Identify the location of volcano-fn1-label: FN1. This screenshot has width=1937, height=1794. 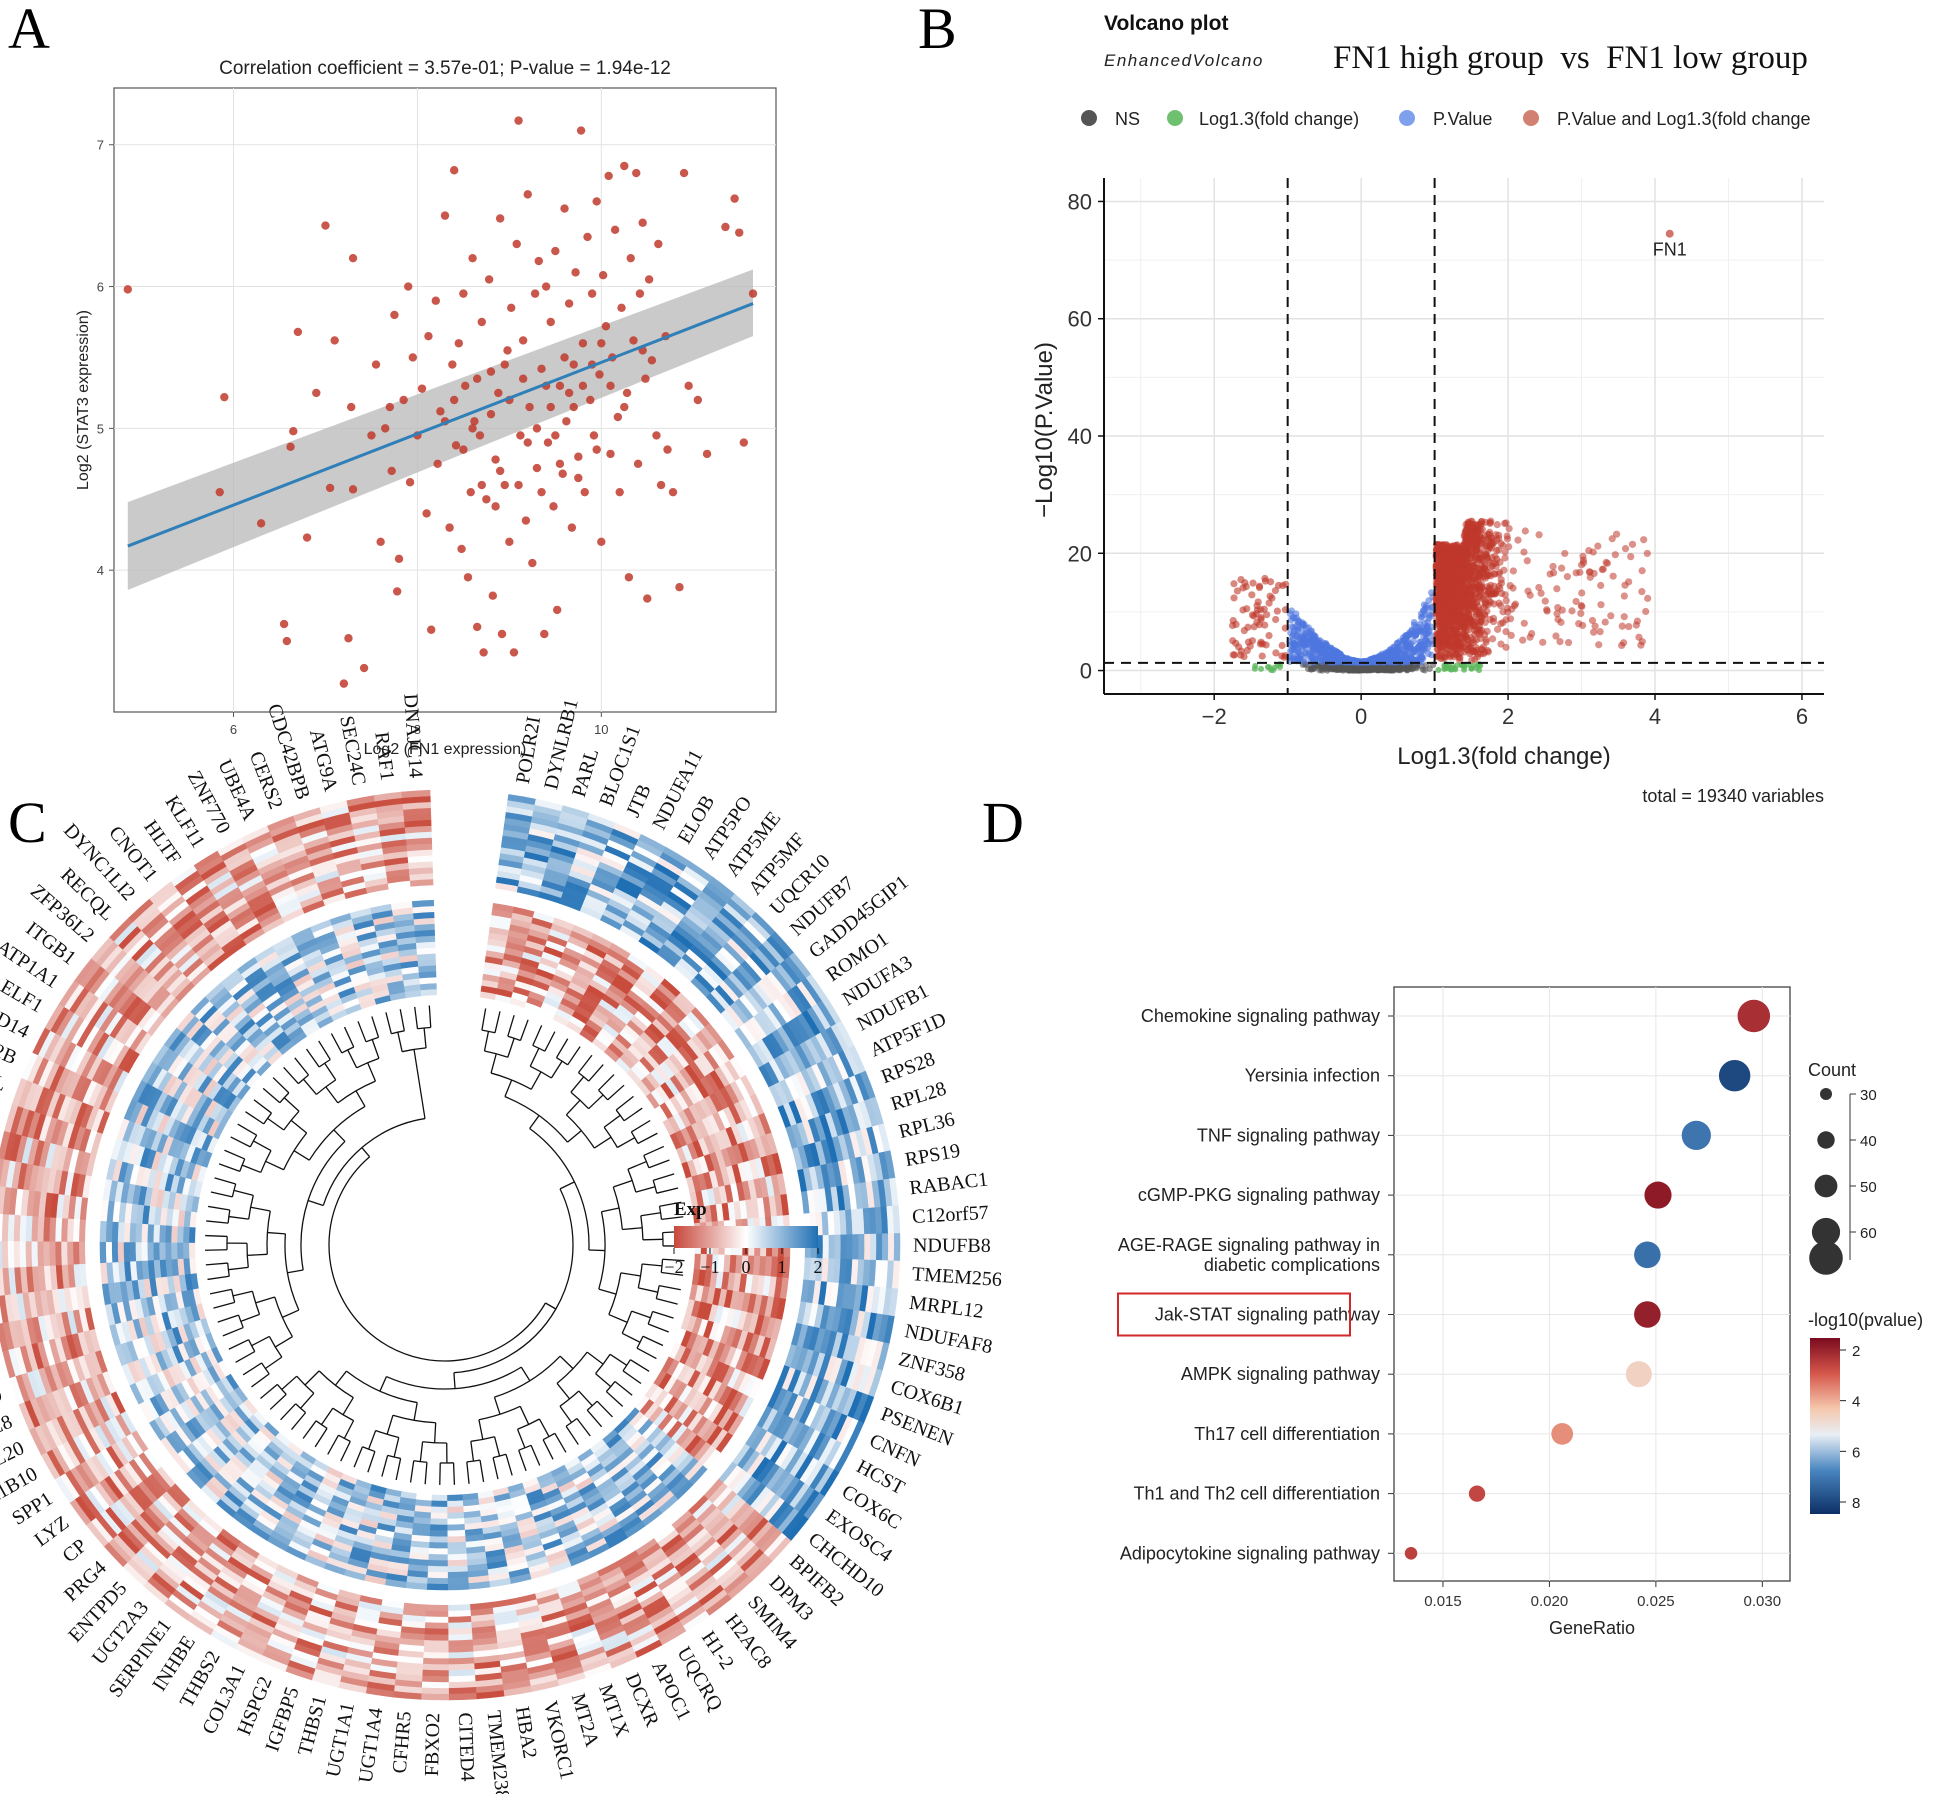
(1670, 250).